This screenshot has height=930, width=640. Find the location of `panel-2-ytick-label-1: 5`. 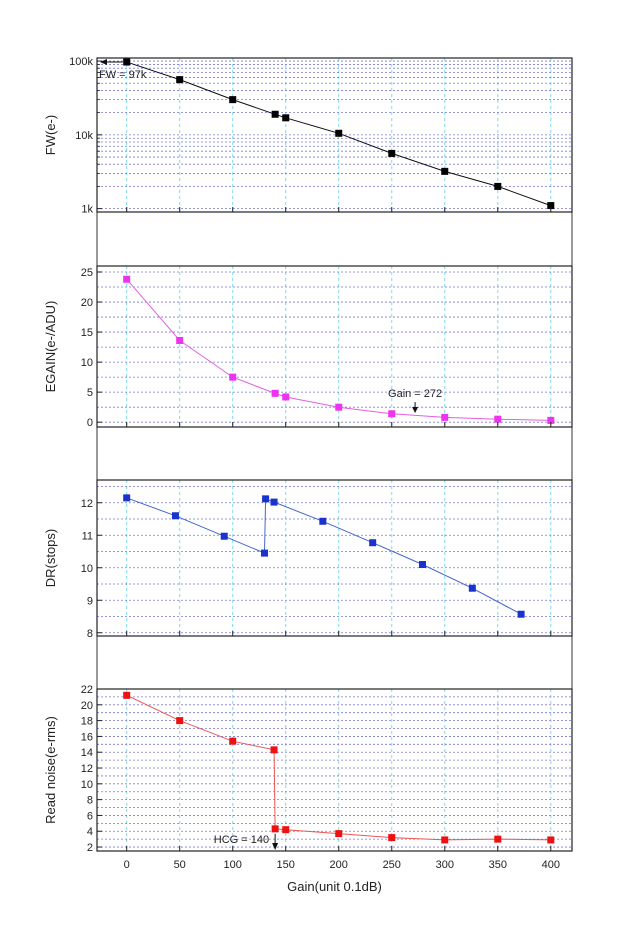

panel-2-ytick-label-1: 5 is located at coordinates (90, 393).